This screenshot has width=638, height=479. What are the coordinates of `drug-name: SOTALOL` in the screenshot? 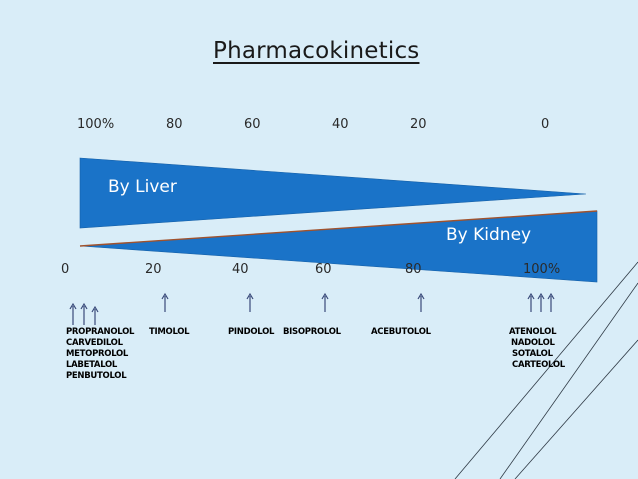 It's located at (532, 354).